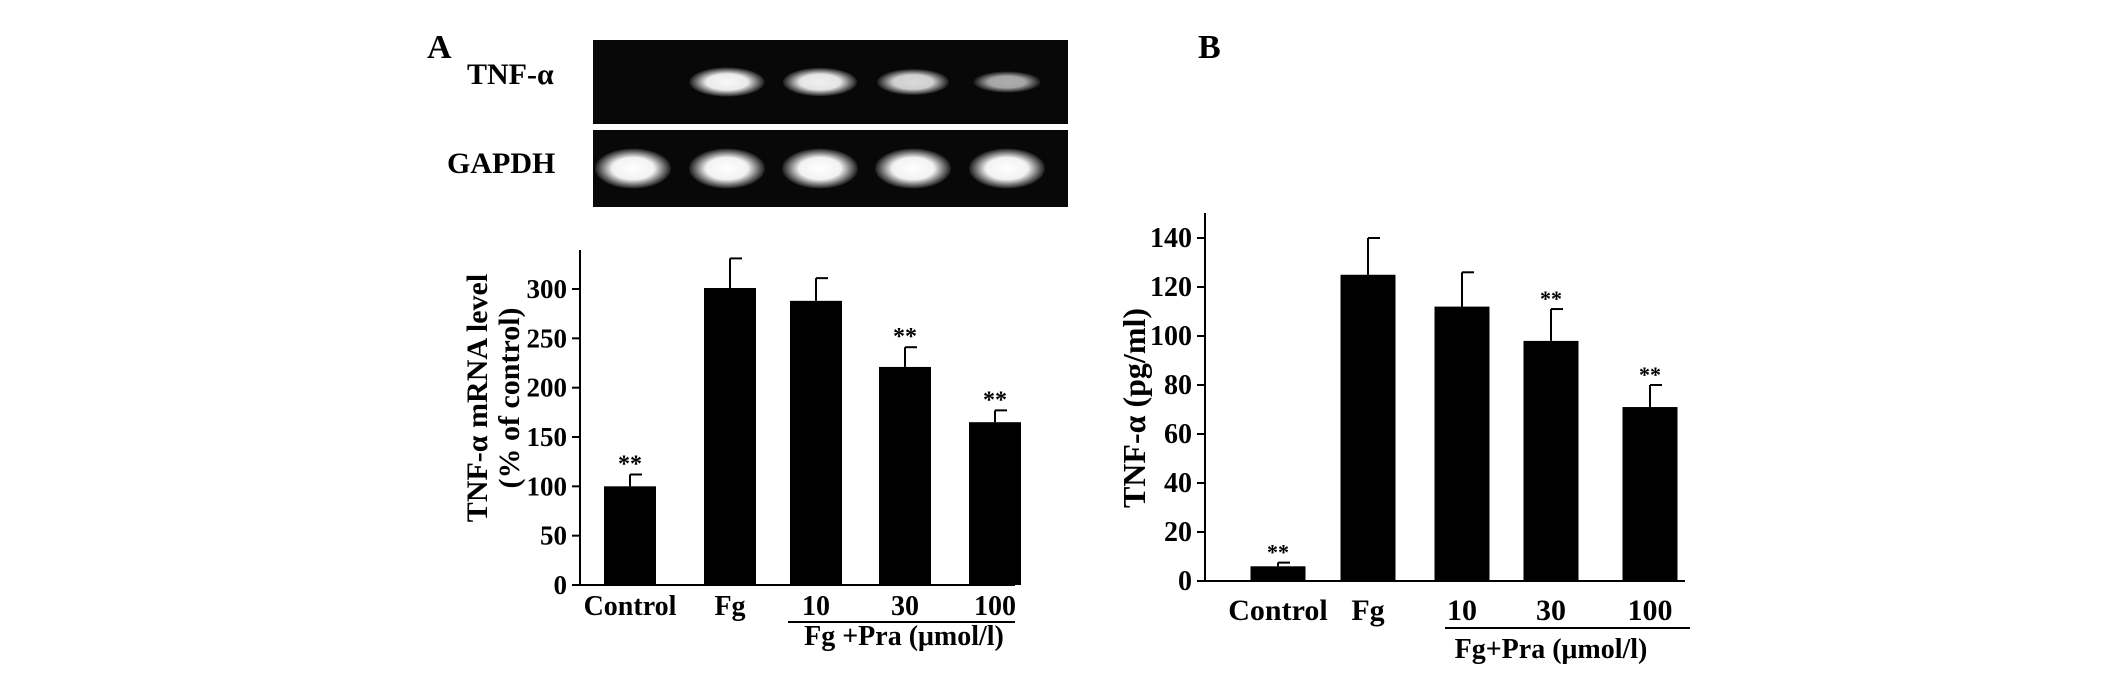  What do you see at coordinates (904, 636) in the screenshot?
I see `chart-a-group-label: Fg +Pra (μmol/l)` at bounding box center [904, 636].